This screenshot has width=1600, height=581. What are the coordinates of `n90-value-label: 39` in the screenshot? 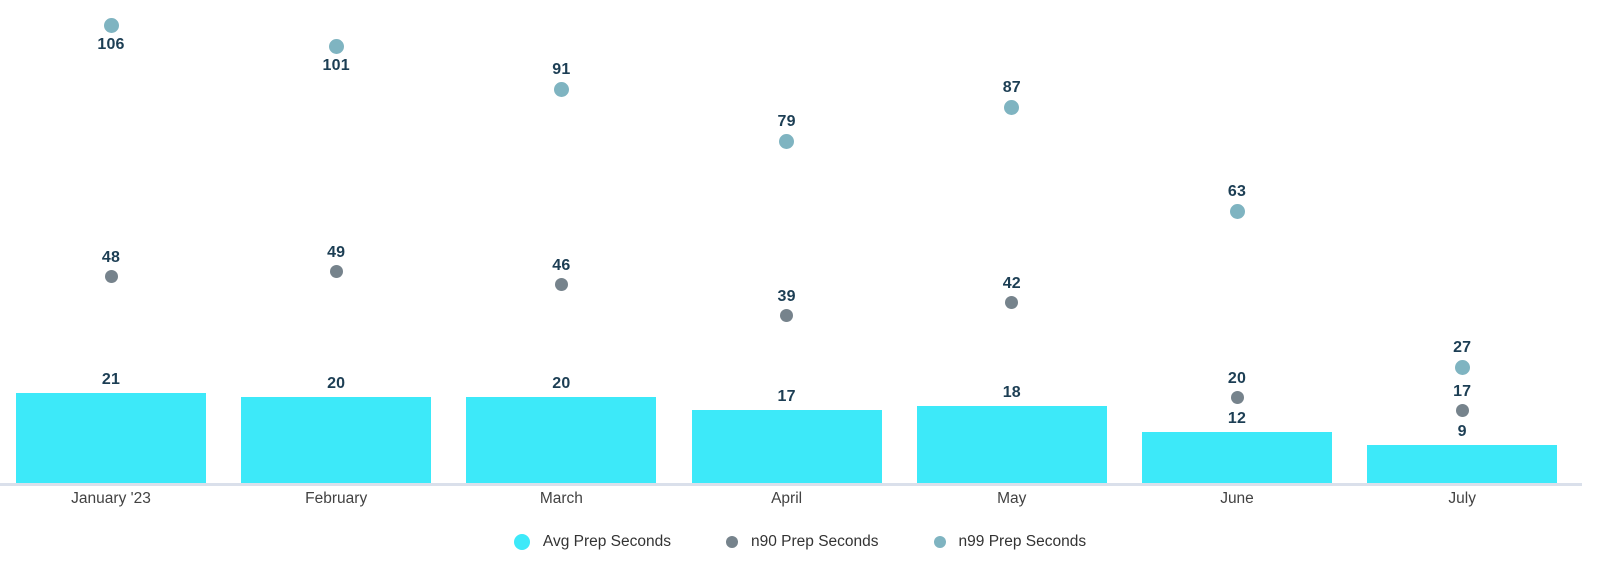 It's located at (786, 296).